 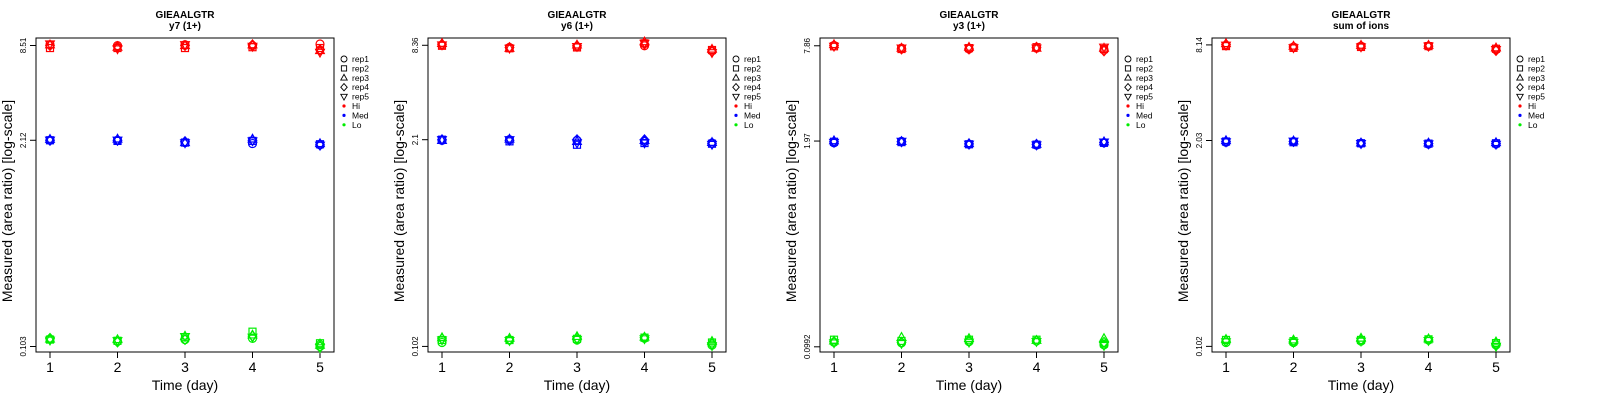 What do you see at coordinates (1183, 201) in the screenshot?
I see `y-axis-label: Measured (area ratio) [log-scale]` at bounding box center [1183, 201].